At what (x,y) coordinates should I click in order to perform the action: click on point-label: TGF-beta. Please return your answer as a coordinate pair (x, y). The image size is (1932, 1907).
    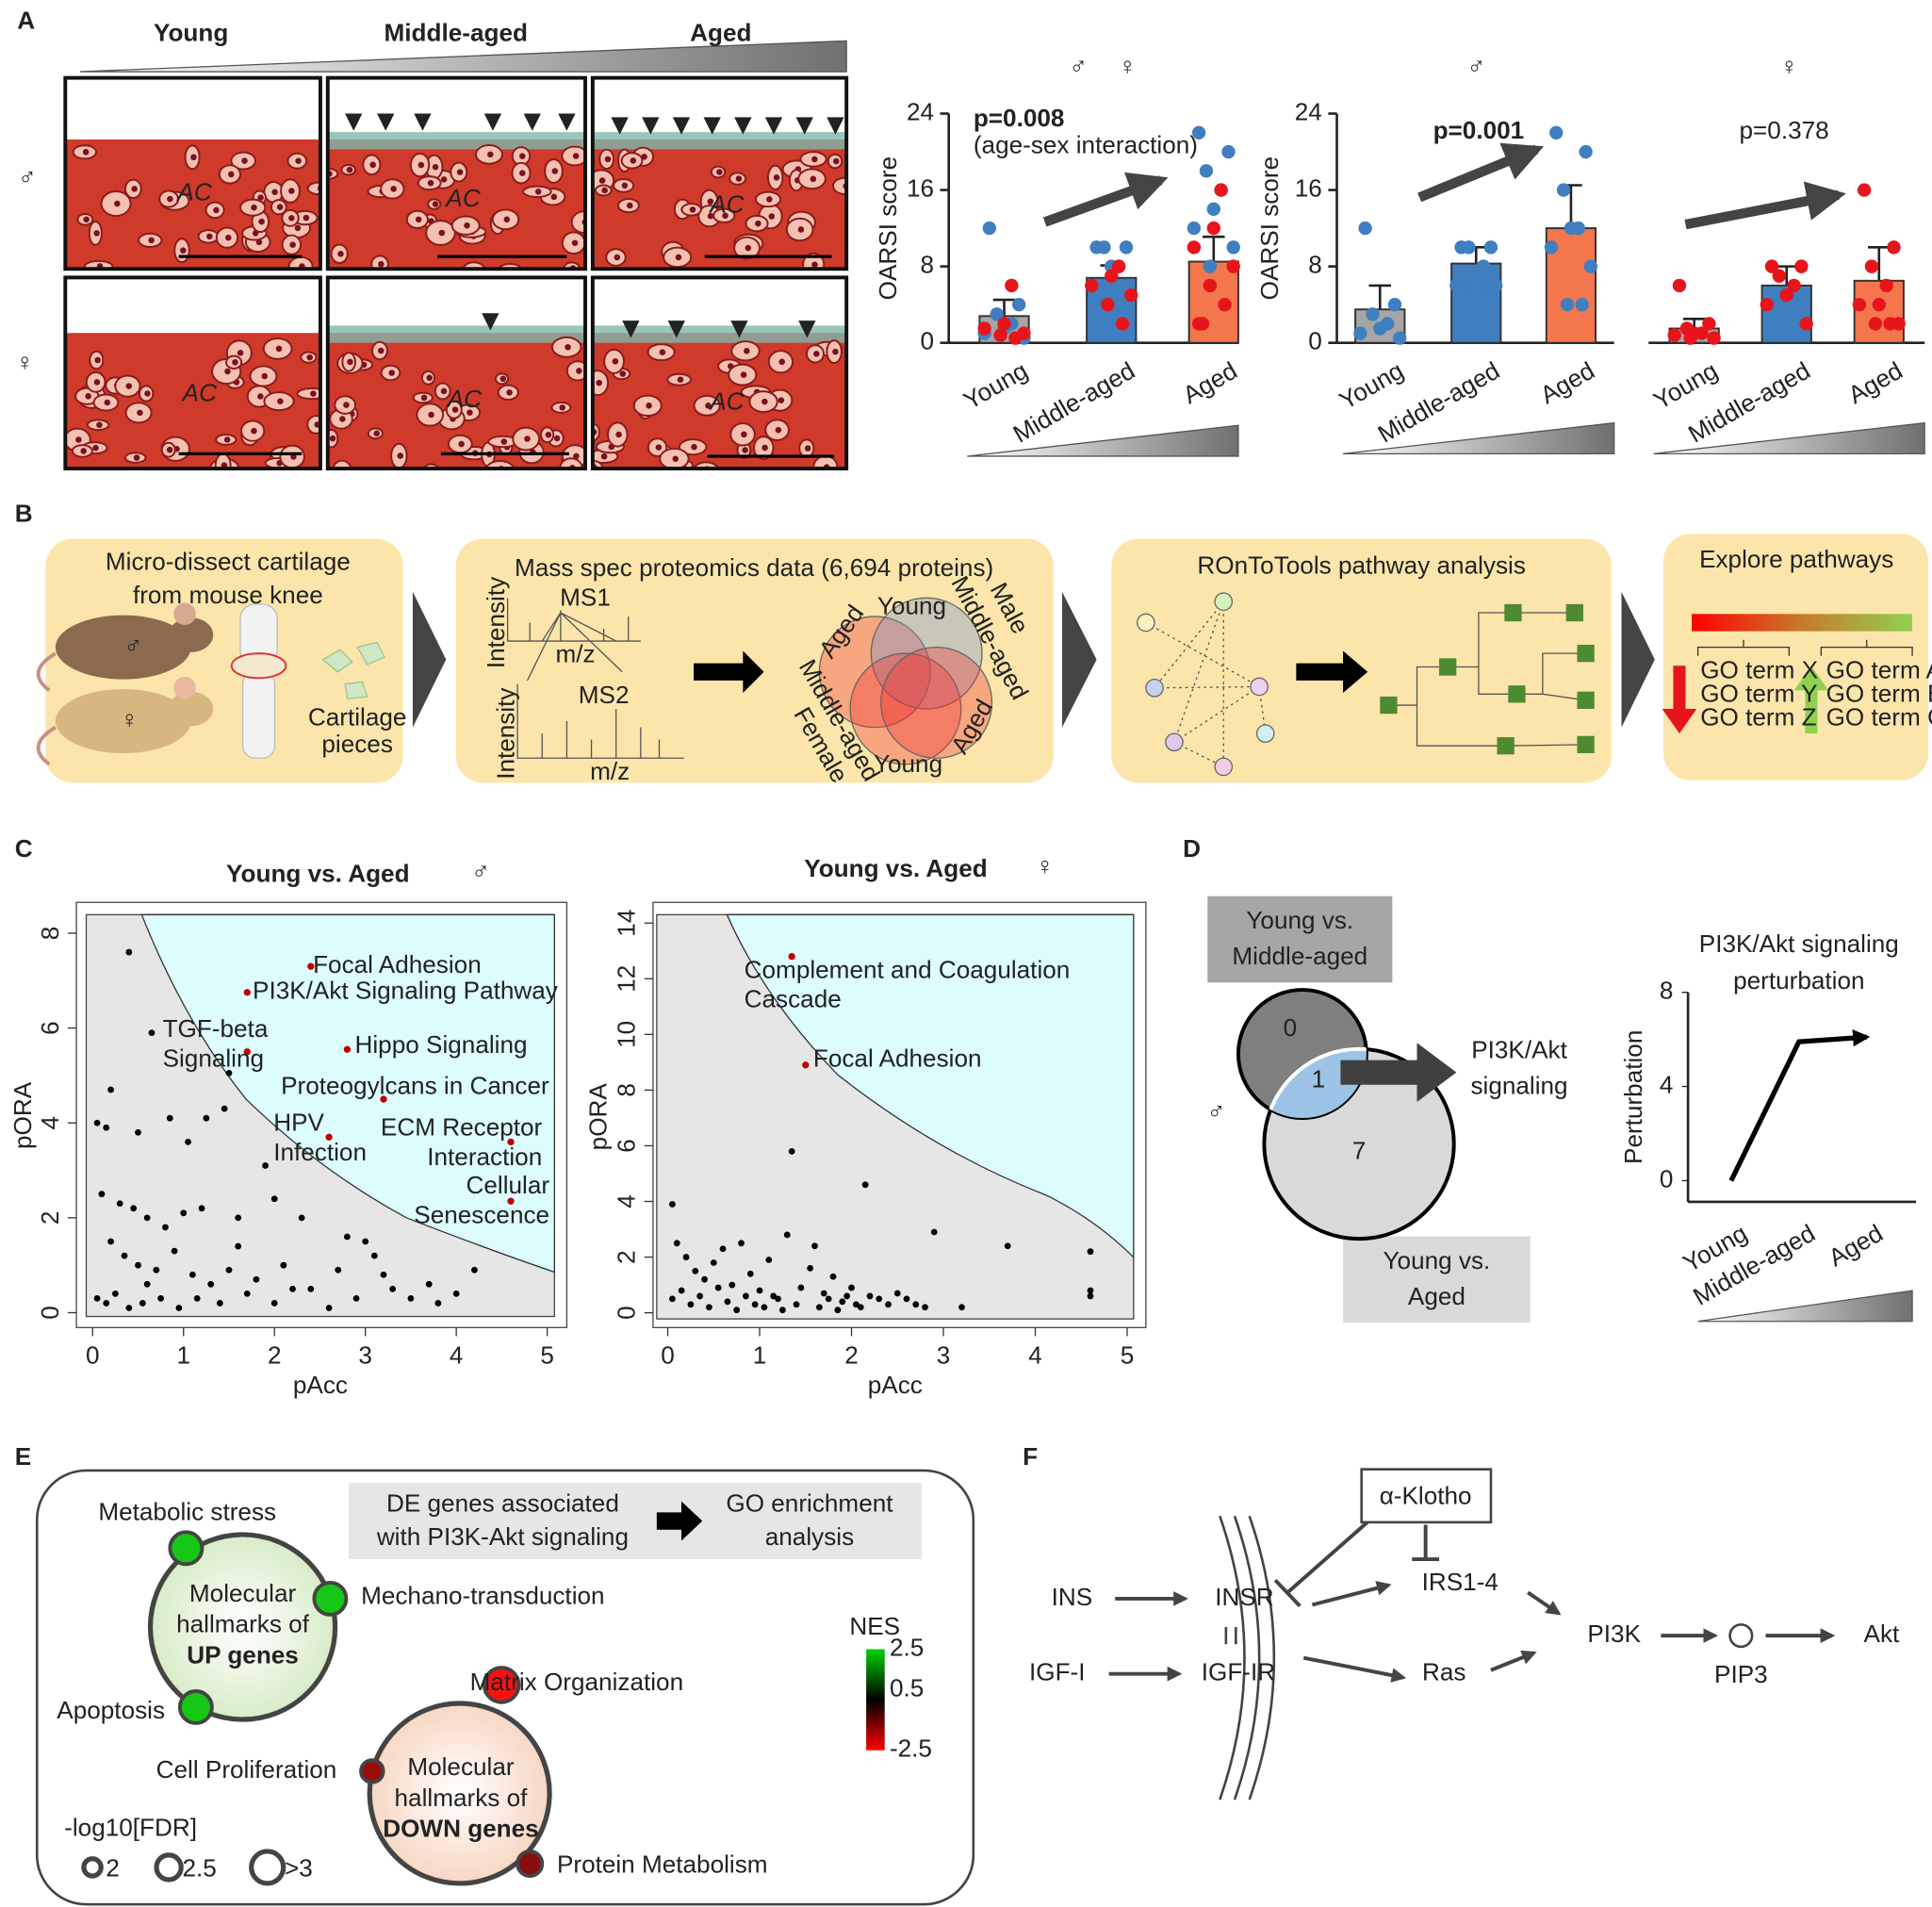
    Looking at the image, I should click on (216, 1028).